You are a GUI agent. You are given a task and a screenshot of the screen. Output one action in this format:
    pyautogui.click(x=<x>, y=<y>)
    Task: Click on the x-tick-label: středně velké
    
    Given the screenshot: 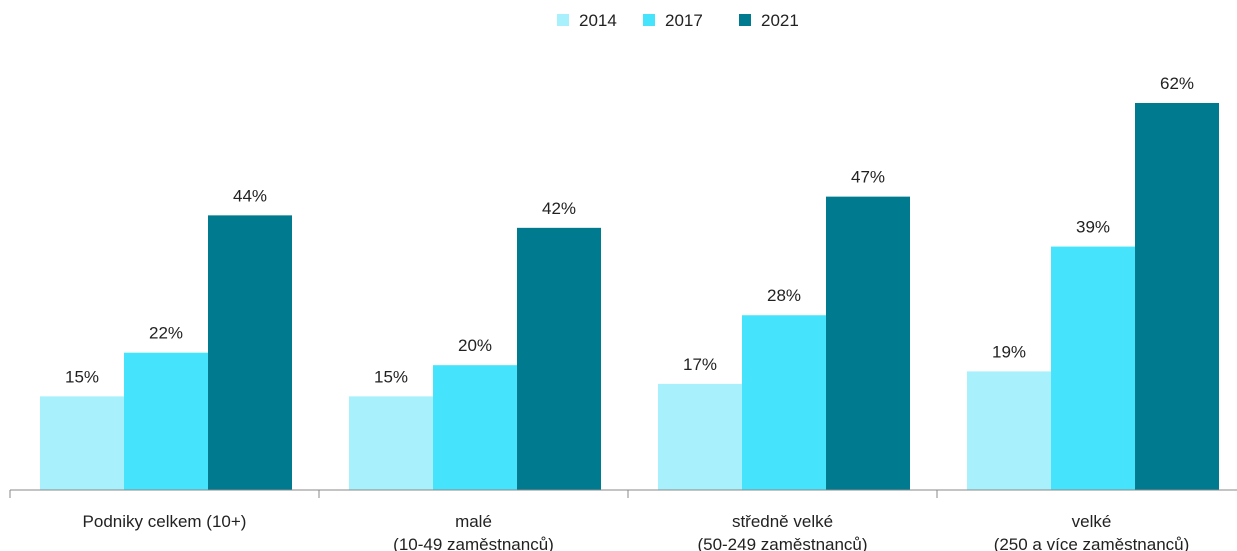 What is the action you would take?
    pyautogui.click(x=782, y=521)
    